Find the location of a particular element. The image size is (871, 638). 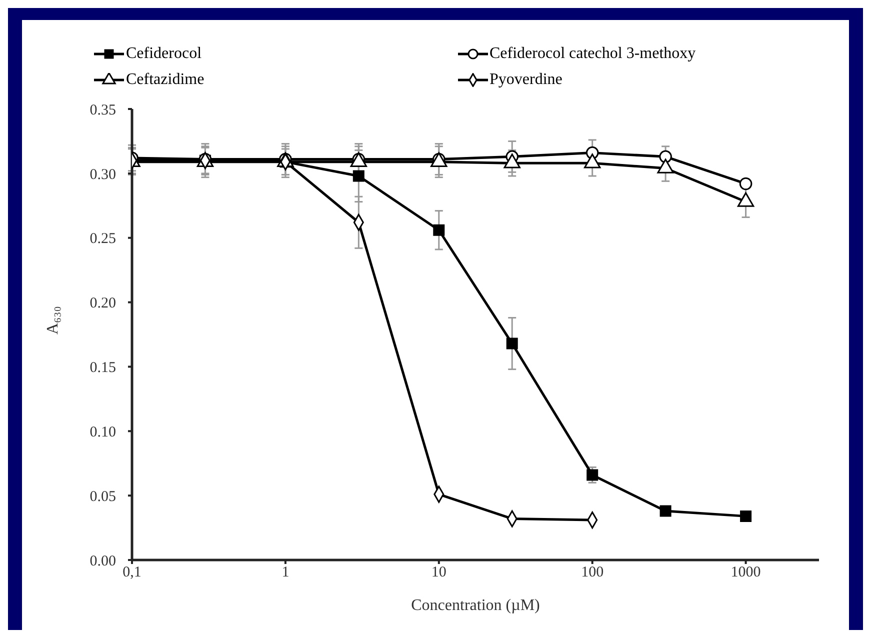

y-tick-label: 0.20 is located at coordinates (103, 304).